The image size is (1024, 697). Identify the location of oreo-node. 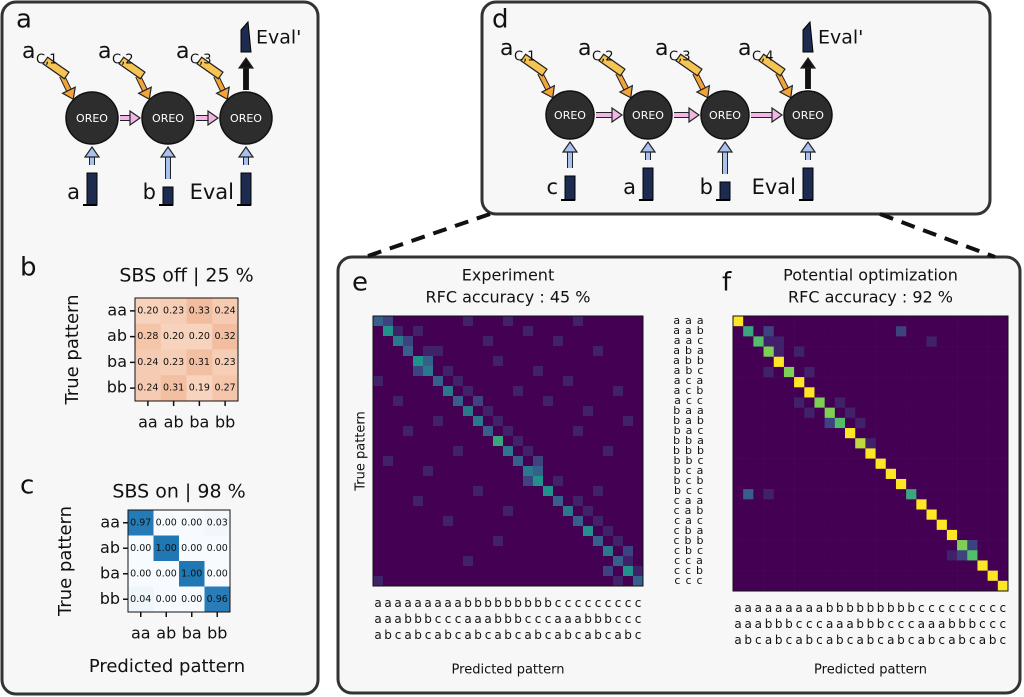
(168, 118).